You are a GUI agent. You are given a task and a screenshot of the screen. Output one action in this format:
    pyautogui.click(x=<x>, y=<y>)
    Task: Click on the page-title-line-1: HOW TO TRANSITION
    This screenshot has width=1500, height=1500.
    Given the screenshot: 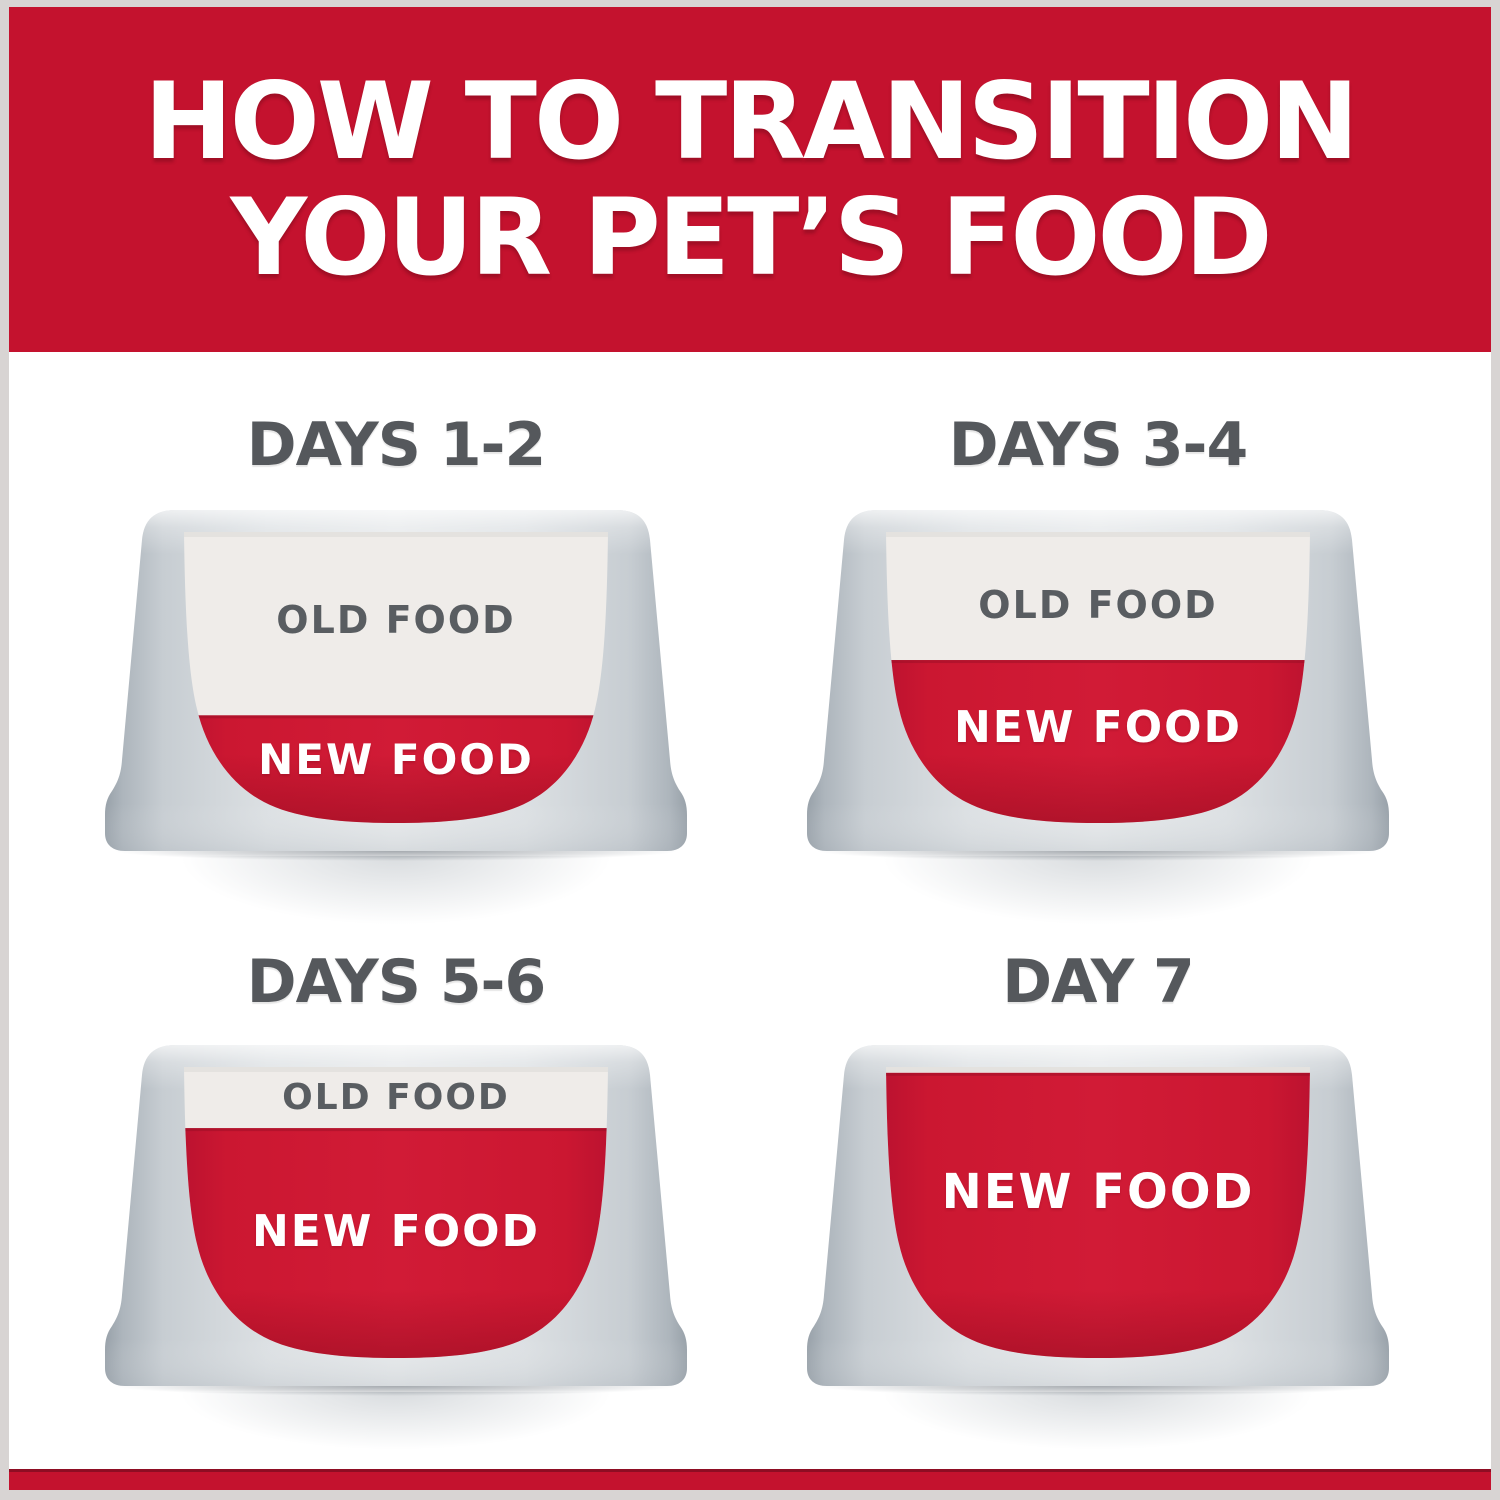 What is the action you would take?
    pyautogui.click(x=751, y=121)
    